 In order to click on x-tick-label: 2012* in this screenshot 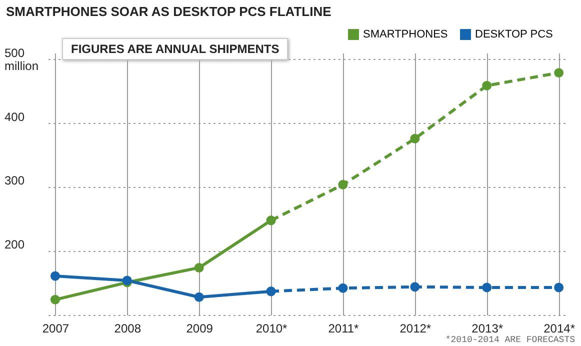, I will do `click(416, 329)`.